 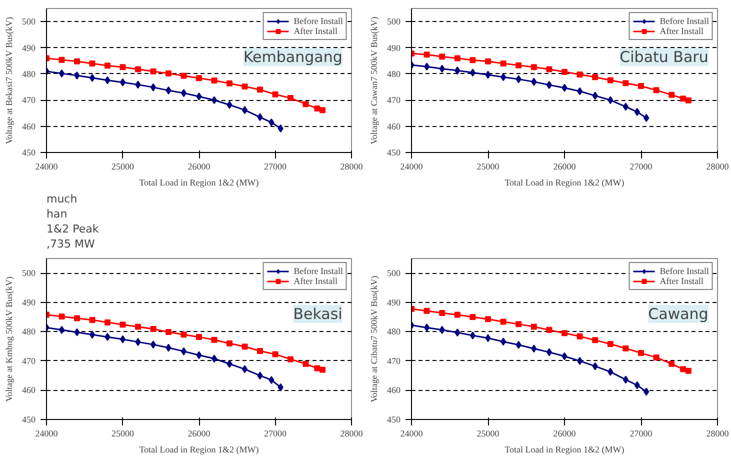 I want to click on text: 1&2 Peak, so click(x=73, y=229).